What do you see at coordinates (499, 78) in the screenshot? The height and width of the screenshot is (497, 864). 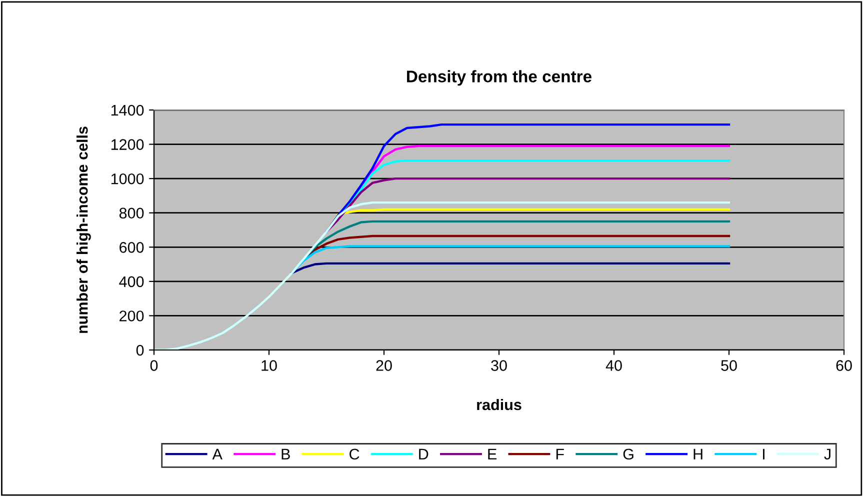 I see `chart-title: Density from the centre` at bounding box center [499, 78].